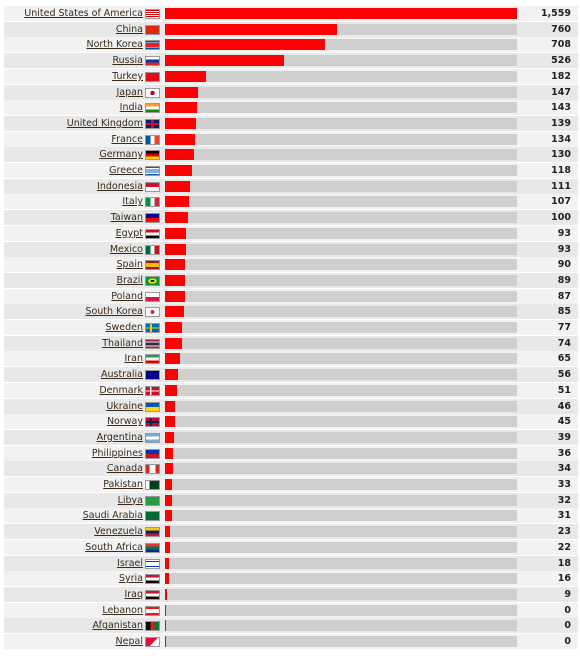 The image size is (580, 661). I want to click on russia-flag-icon, so click(152, 61).